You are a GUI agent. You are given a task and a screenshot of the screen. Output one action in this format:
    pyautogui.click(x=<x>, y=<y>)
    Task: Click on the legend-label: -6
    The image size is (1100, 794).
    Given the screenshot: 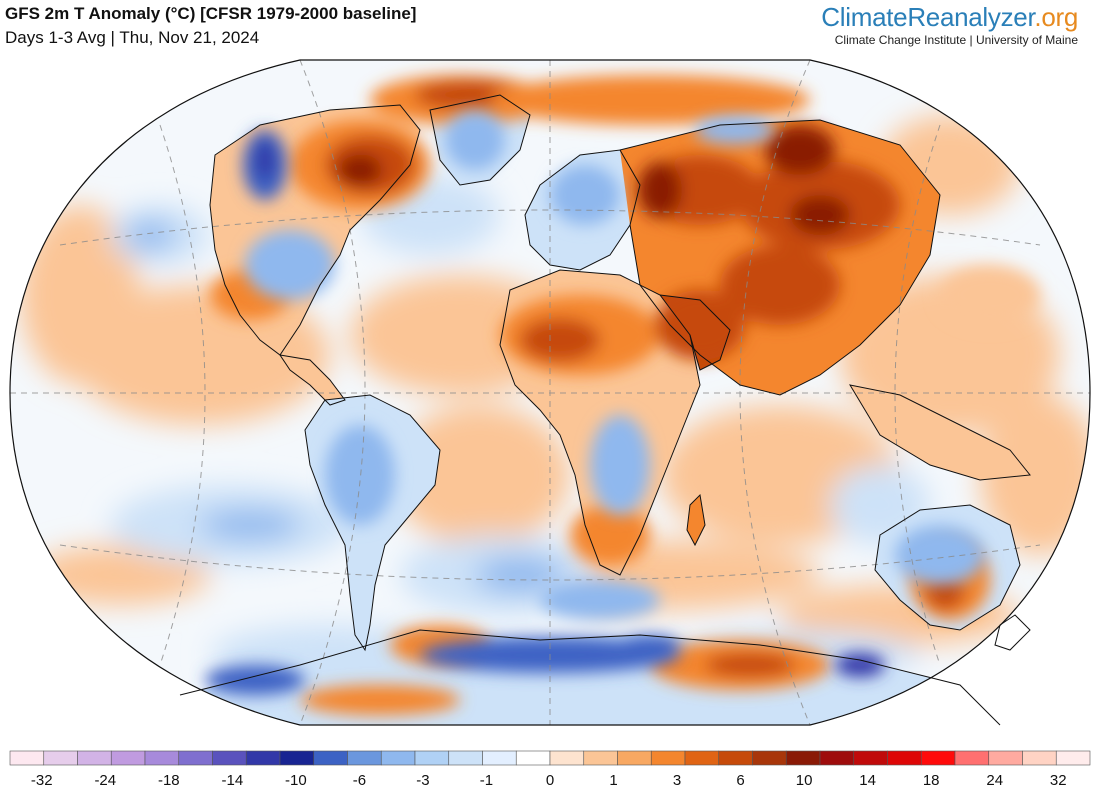 What is the action you would take?
    pyautogui.click(x=359, y=780)
    